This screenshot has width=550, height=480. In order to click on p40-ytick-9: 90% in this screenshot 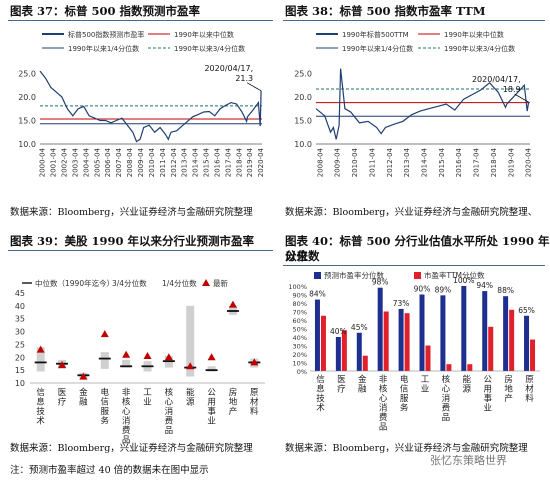, I will do `click(300, 296)`.